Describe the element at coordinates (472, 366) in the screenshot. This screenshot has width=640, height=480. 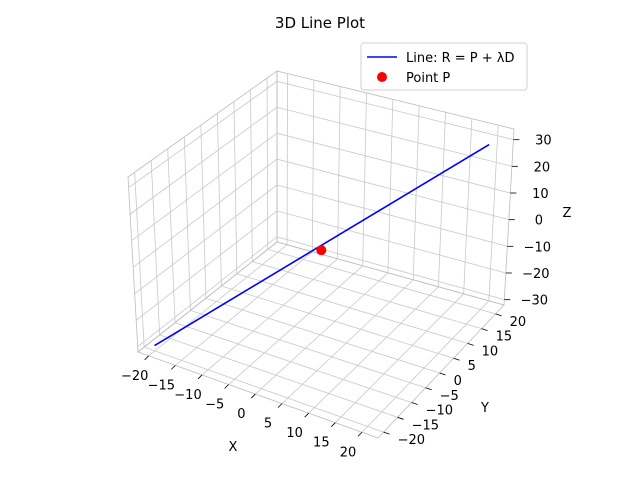
I see `y-tick-label: 5` at that location.